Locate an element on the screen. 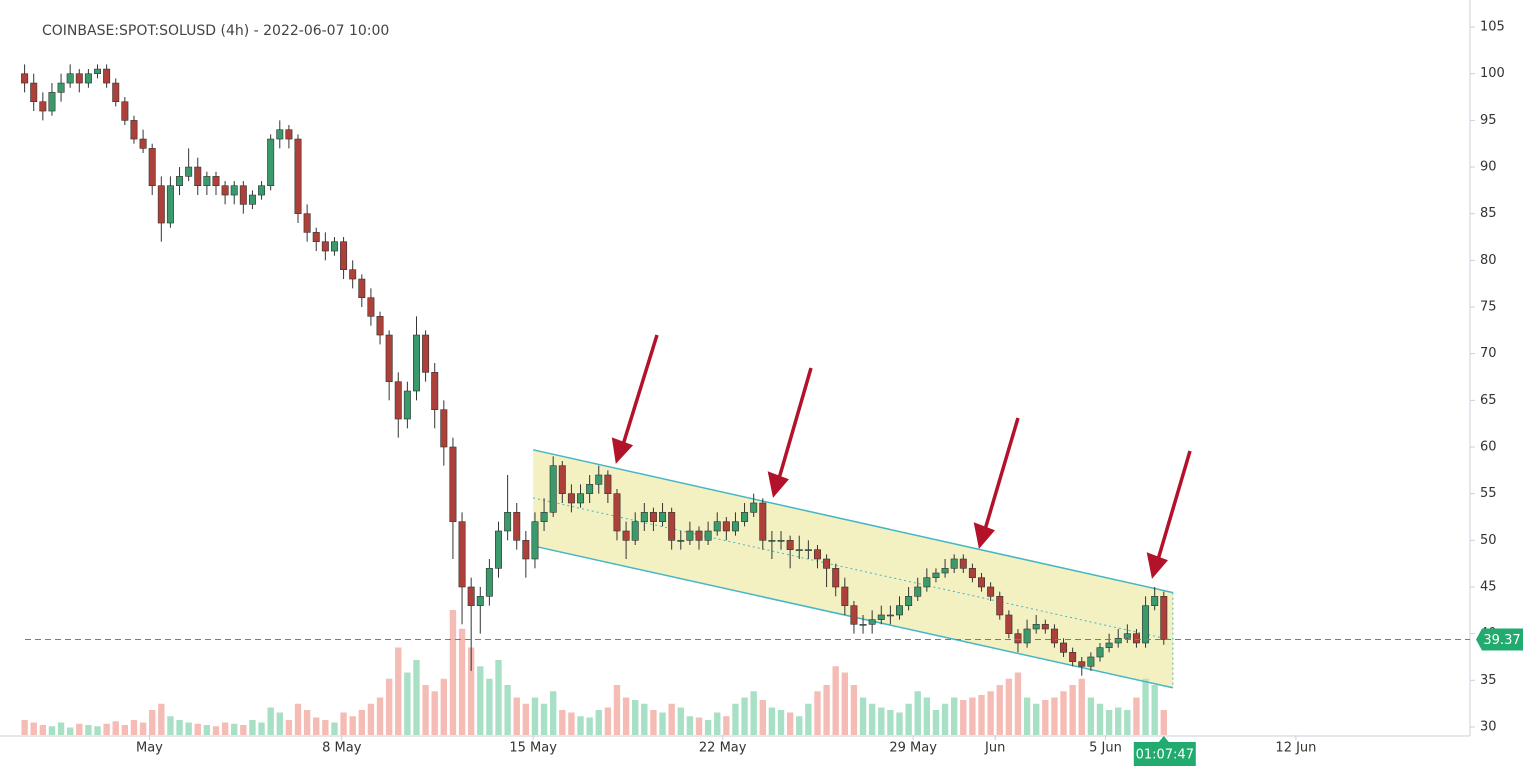 The width and height of the screenshot is (1536, 775). x-tick-label: 5 Jun is located at coordinates (1105, 748).